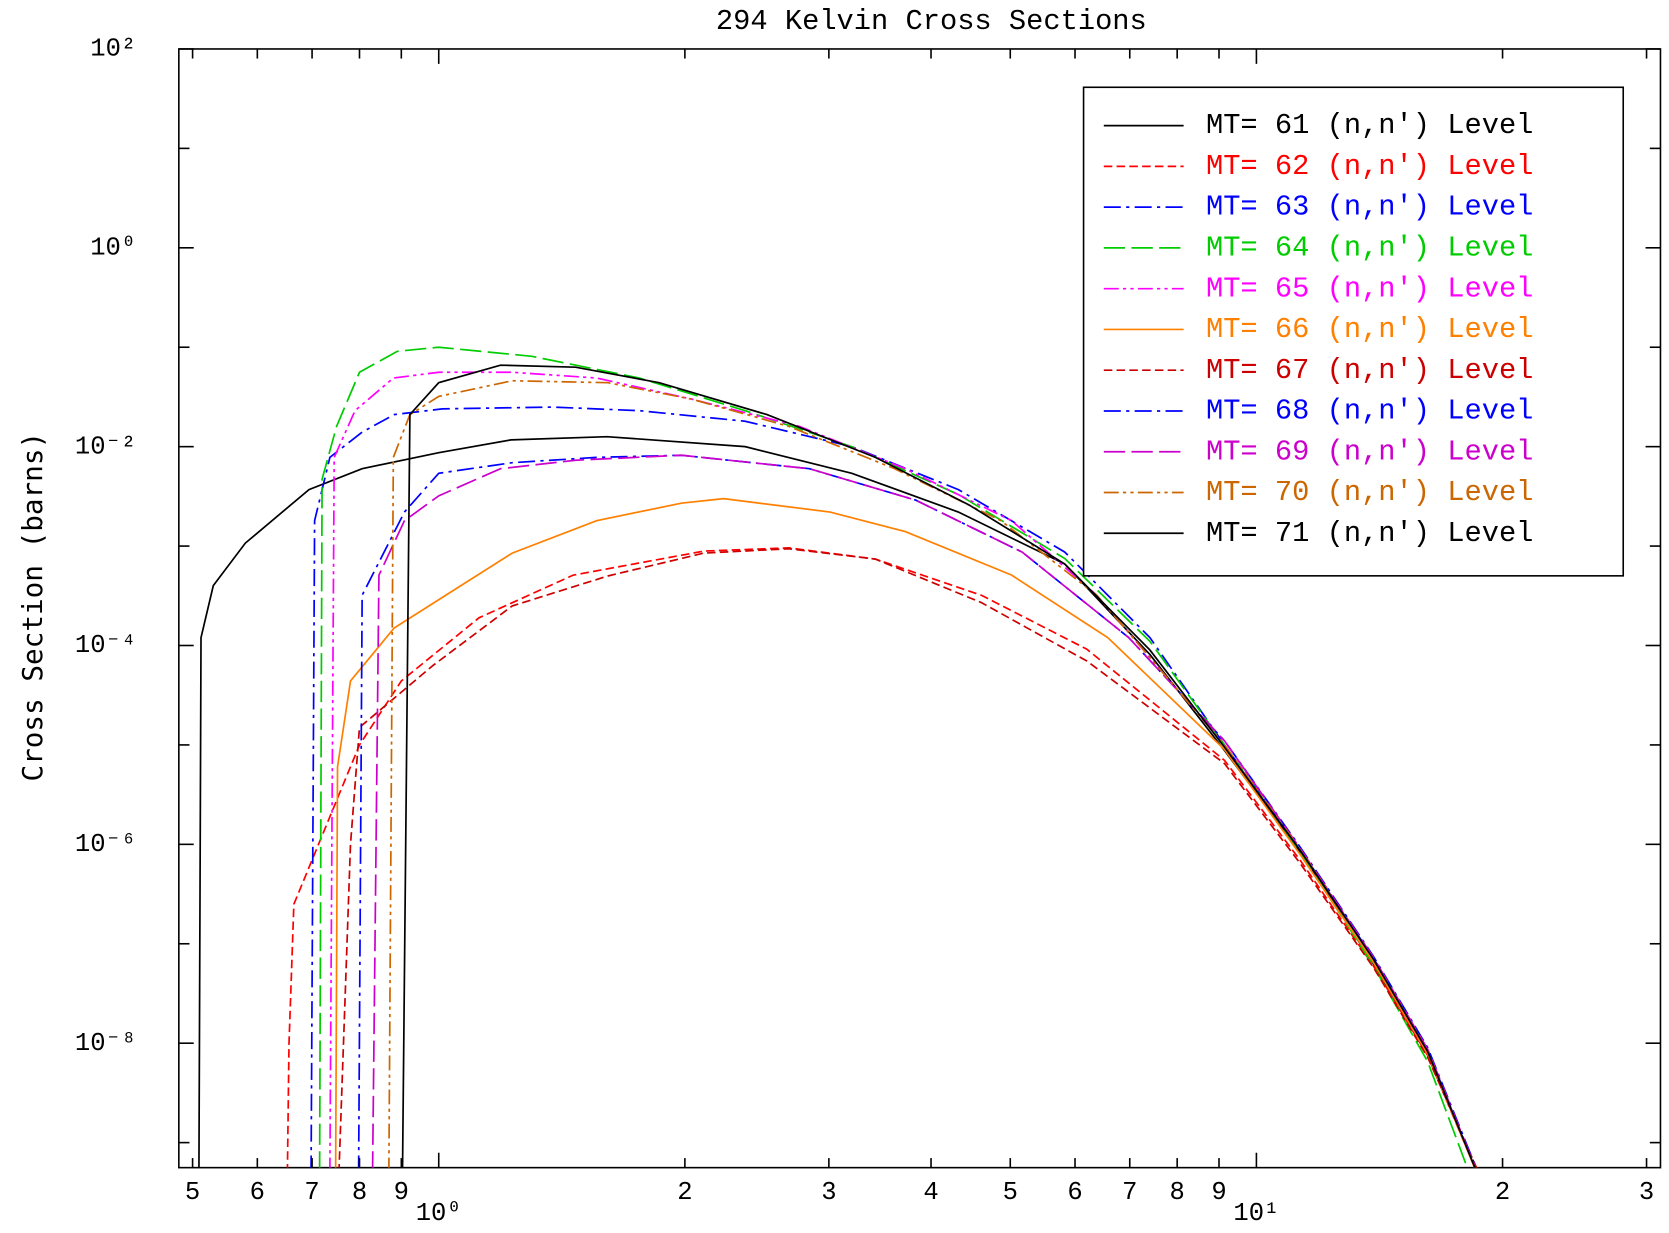 This screenshot has width=1669, height=1233. Describe the element at coordinates (105, 1043) in the screenshot. I see `y-tick-label: 10⁻⁸` at that location.